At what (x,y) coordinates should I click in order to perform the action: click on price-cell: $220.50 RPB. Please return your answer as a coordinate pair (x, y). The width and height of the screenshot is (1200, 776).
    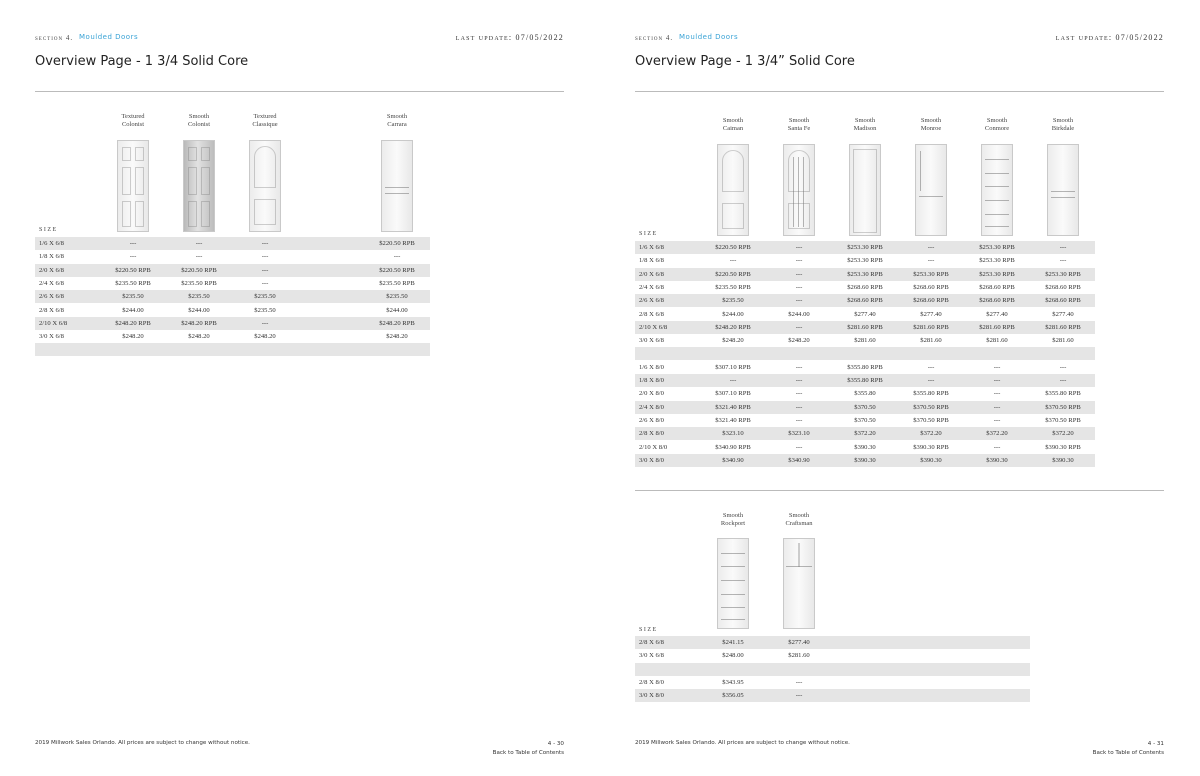
    Looking at the image, I should click on (397, 243).